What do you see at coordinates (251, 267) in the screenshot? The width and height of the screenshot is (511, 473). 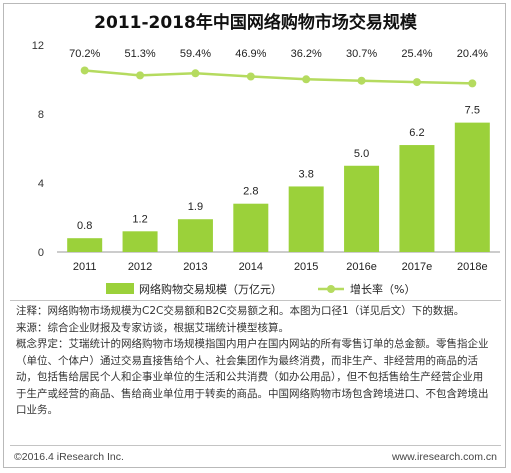 I see `x-tick-label: 2014` at bounding box center [251, 267].